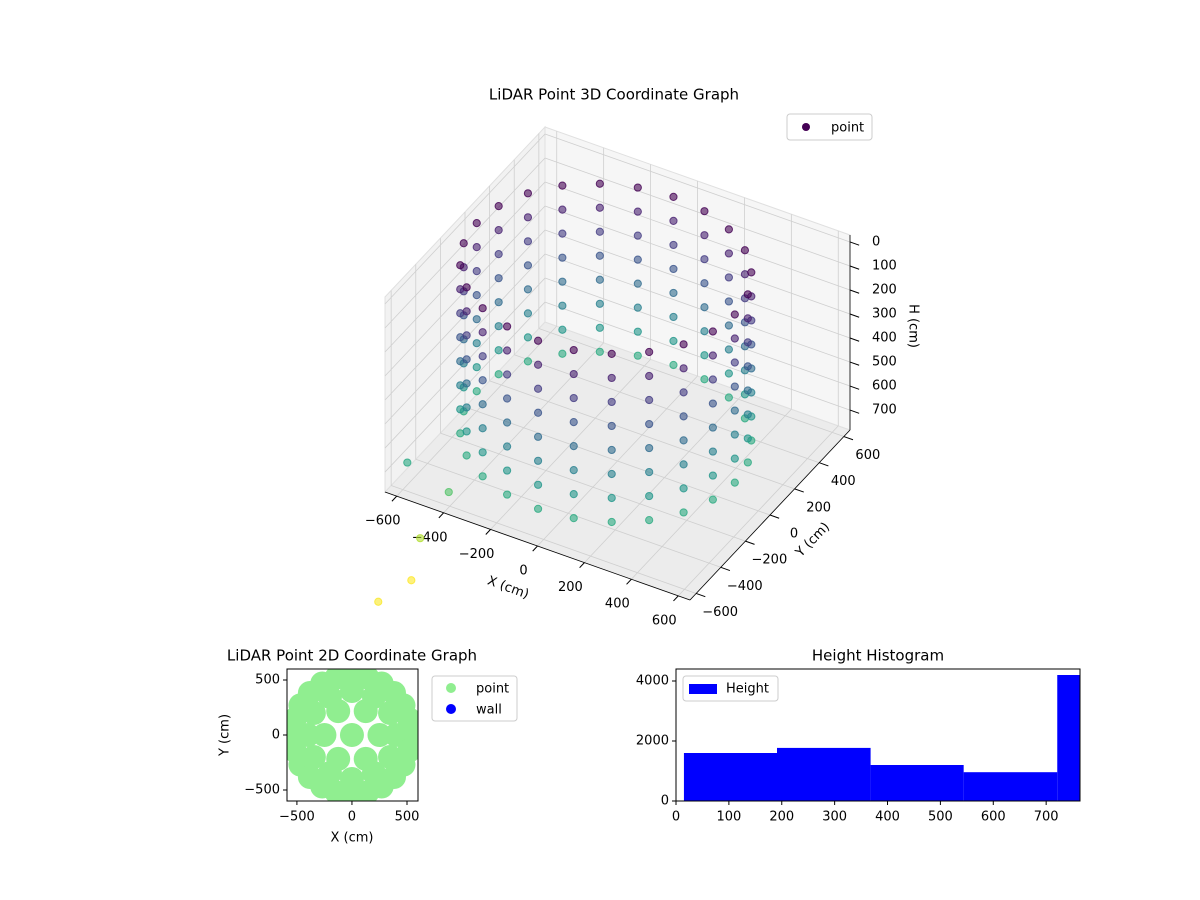 The width and height of the screenshot is (1200, 900). Describe the element at coordinates (383, 521) in the screenshot. I see `x-tick-label: −600` at that location.